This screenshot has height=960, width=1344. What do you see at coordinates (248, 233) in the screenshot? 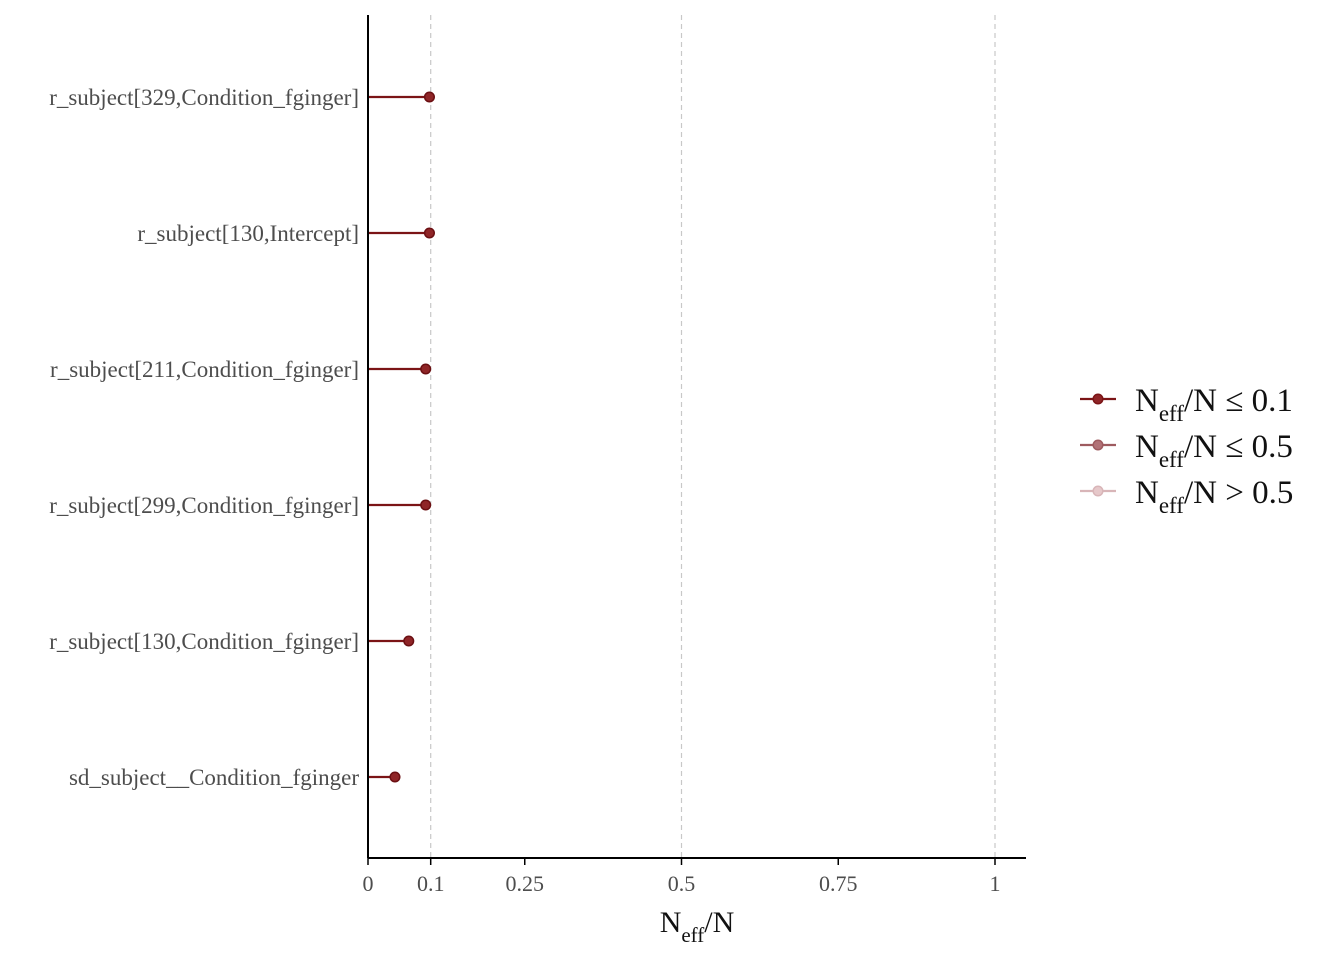
I see `y-tick-label: r_subject[130,Intercept]` at bounding box center [248, 233].